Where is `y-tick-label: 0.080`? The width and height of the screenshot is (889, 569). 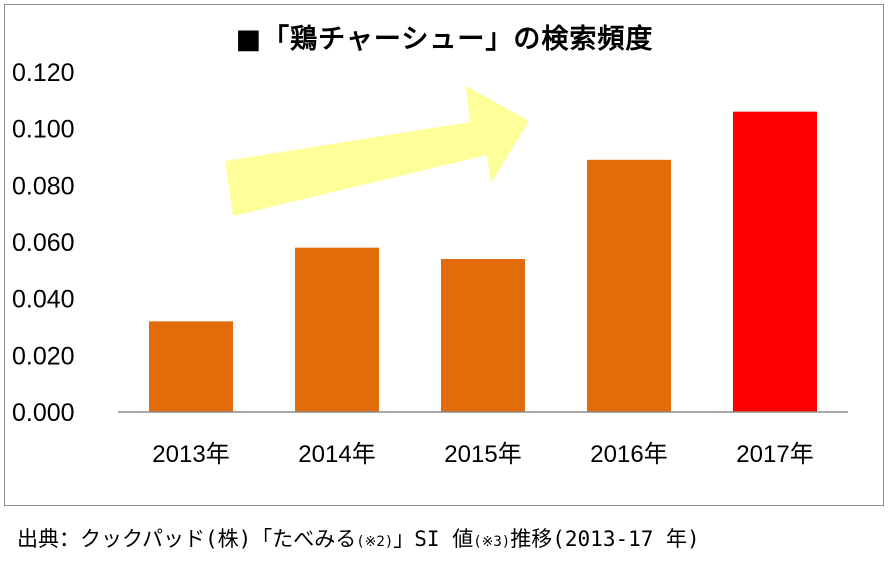 y-tick-label: 0.080 is located at coordinates (43, 186).